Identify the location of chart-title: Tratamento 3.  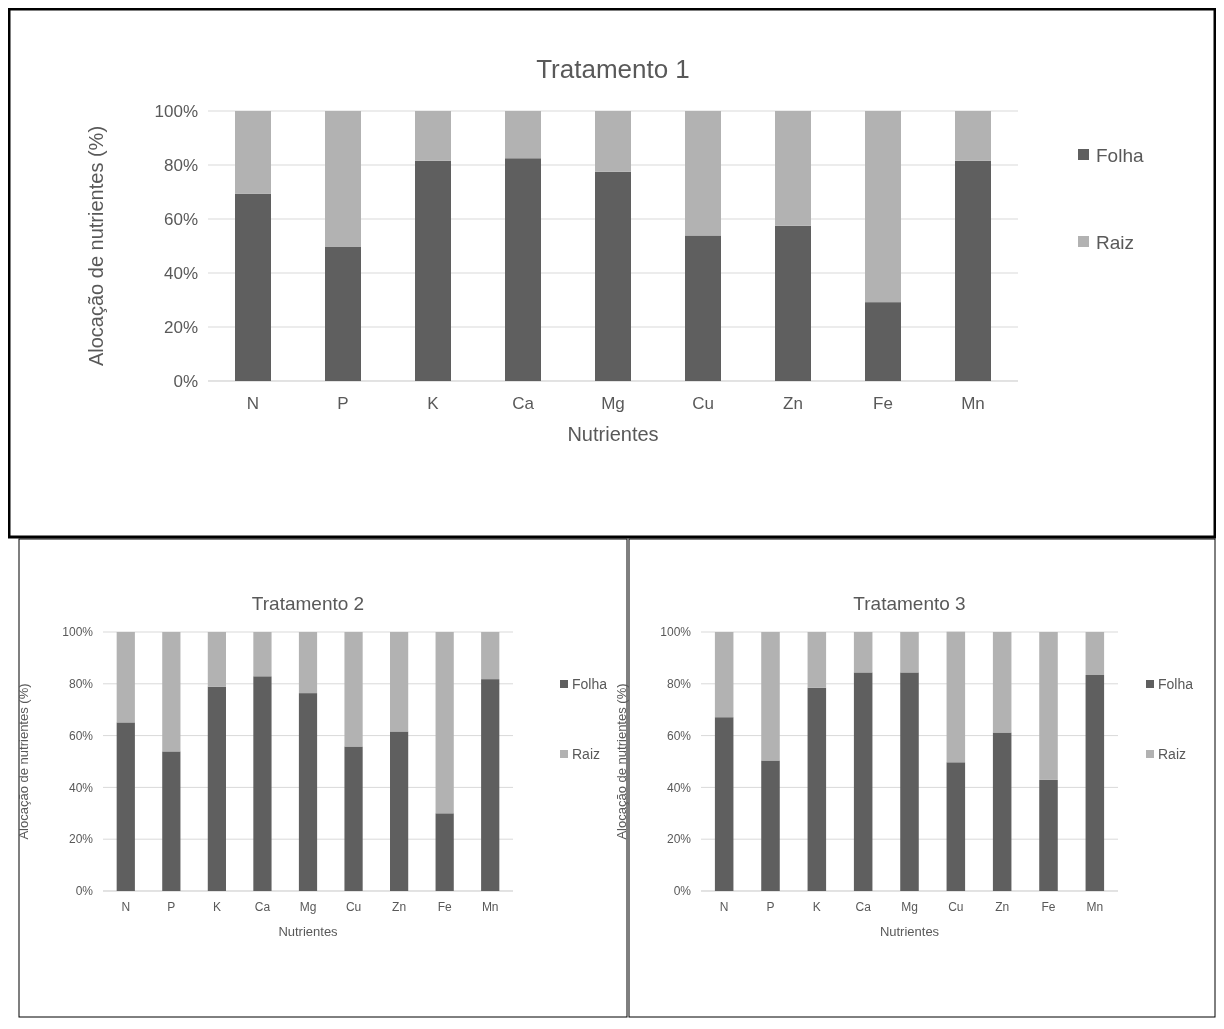
(909, 603).